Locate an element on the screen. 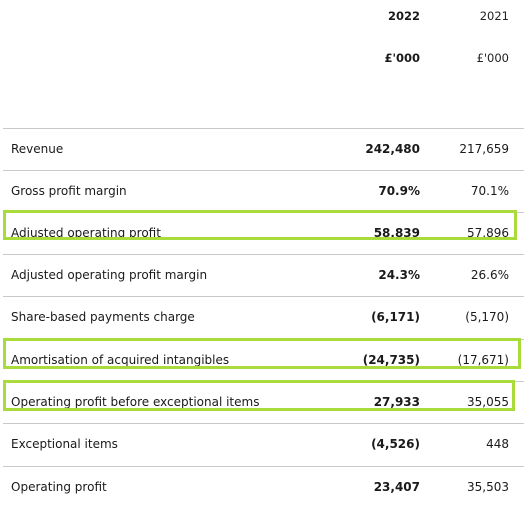 Image resolution: width=527 pixels, height=508 pixels. row-value-current: (6,171) is located at coordinates (395, 317).